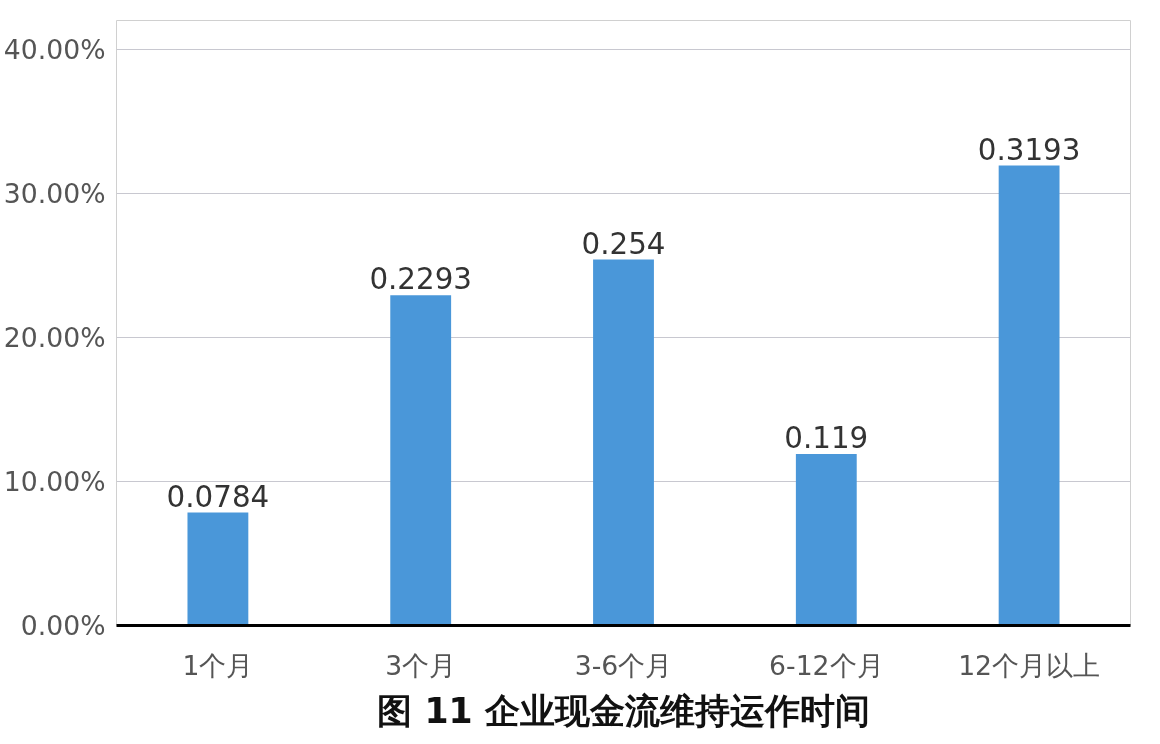 Image resolution: width=1160 pixels, height=744 pixels. Describe the element at coordinates (421, 665) in the screenshot. I see `x-tick-label: 3个月` at that location.